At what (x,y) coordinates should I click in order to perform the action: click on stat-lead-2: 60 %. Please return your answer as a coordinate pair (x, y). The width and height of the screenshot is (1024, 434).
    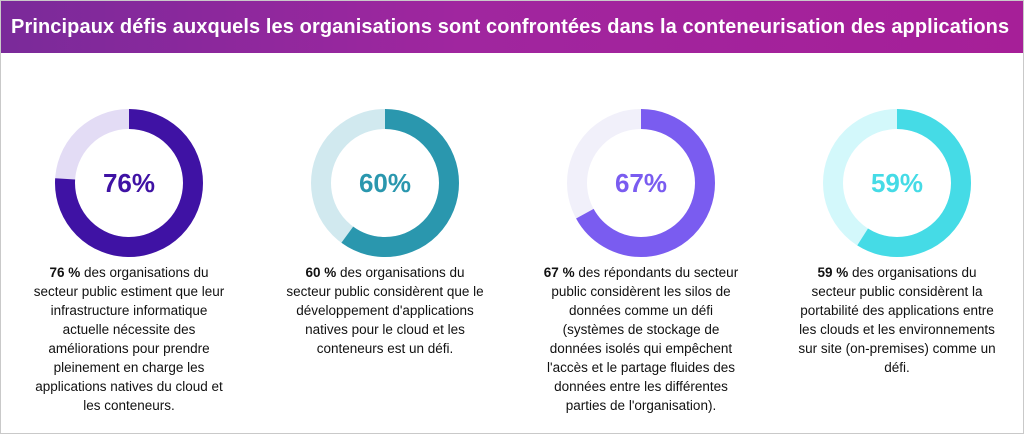
    Looking at the image, I should click on (321, 272).